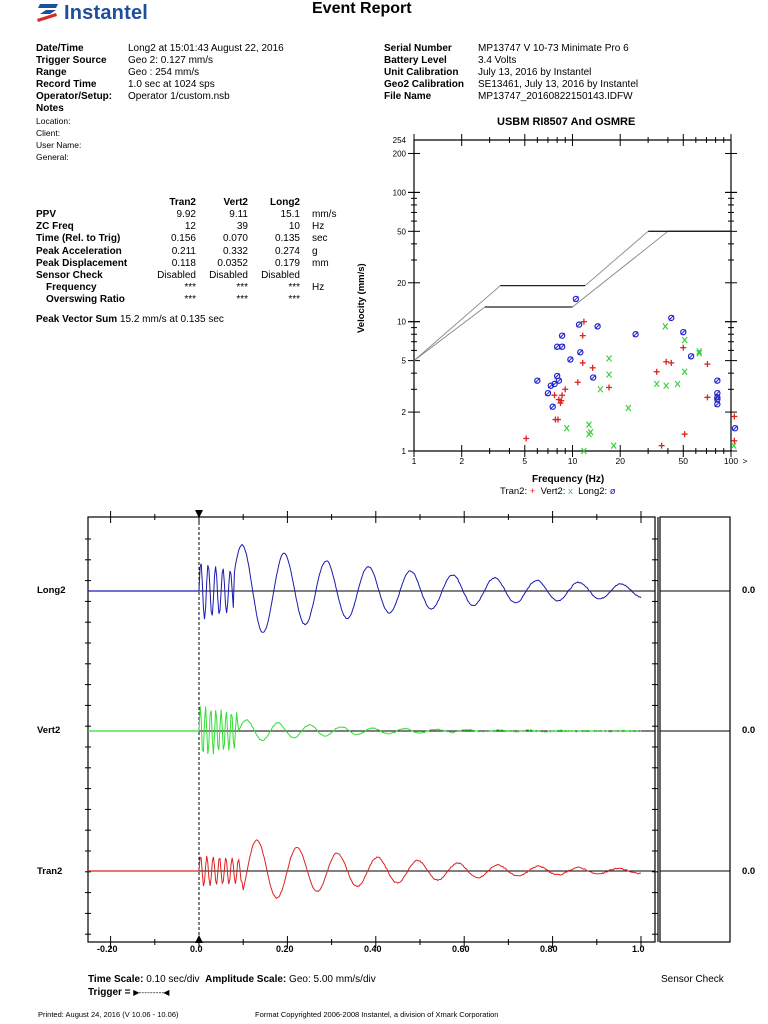 Image resolution: width=768 pixels, height=1024 pixels. I want to click on stats-row-zc-freq: ZC Freq 12 39 10 Hz, so click(180, 227).